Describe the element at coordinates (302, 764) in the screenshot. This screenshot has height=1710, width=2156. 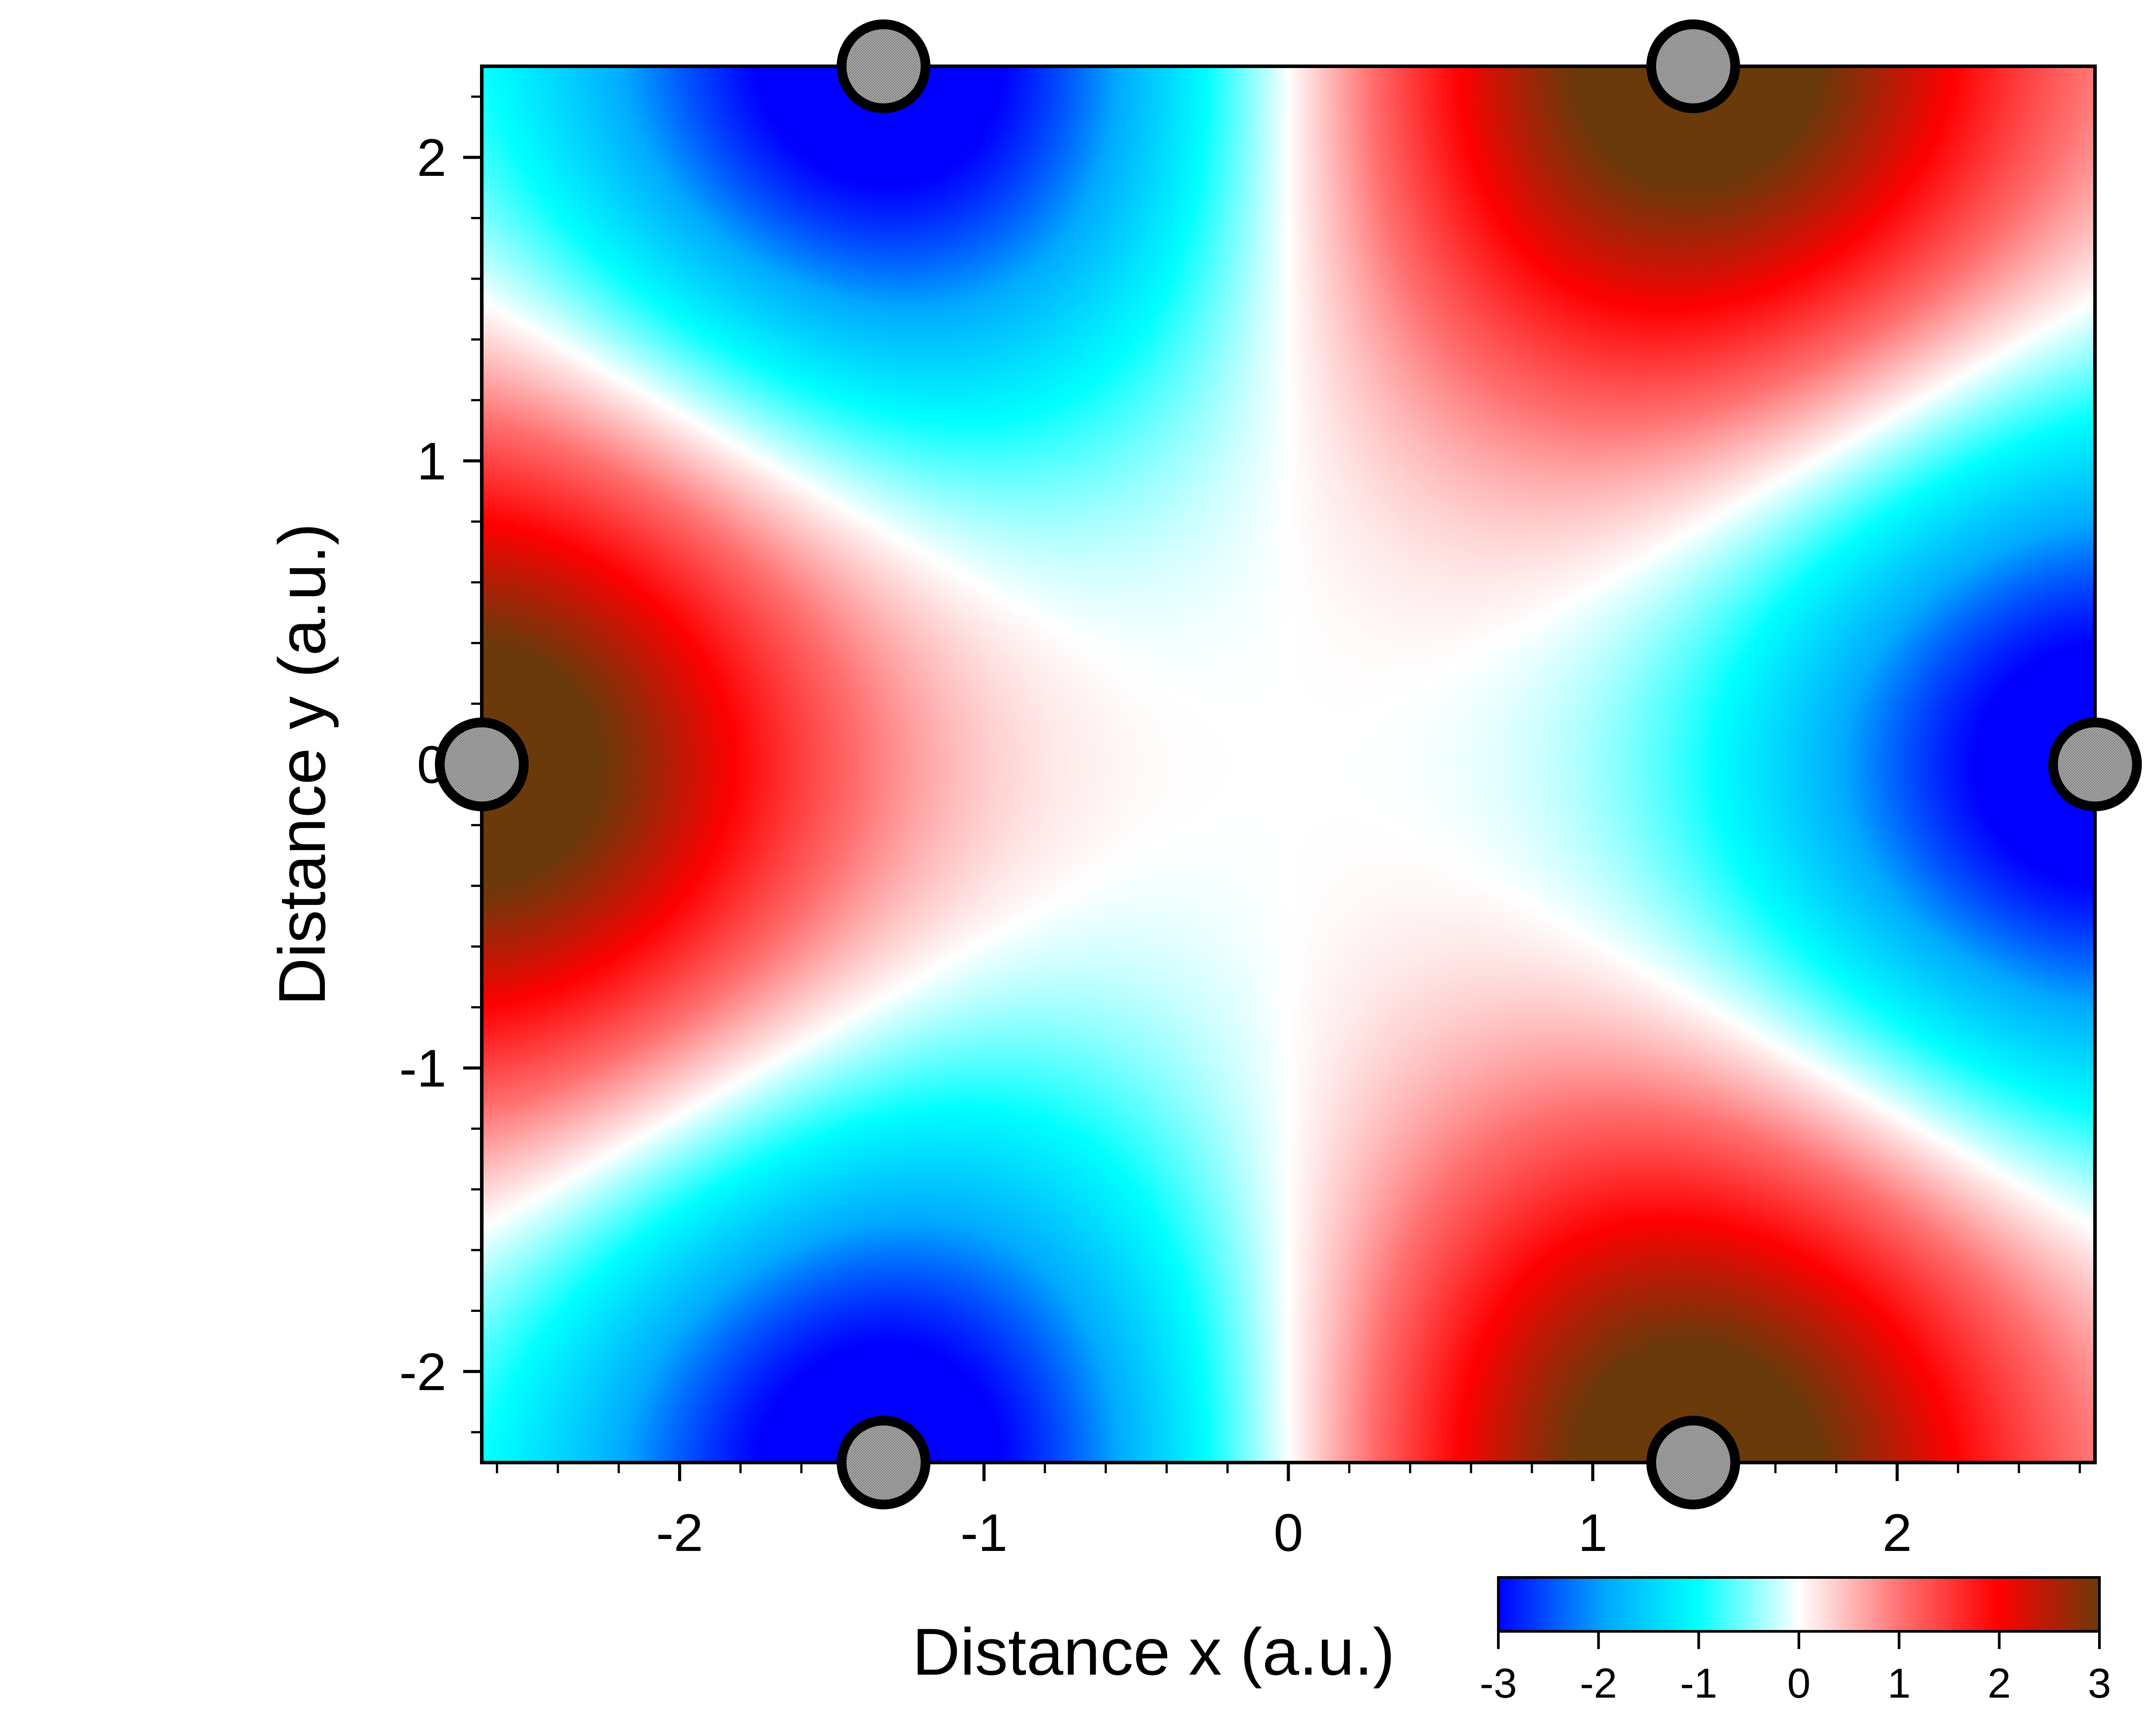
I see `y-axis-label: Distance y (a.u.)` at that location.